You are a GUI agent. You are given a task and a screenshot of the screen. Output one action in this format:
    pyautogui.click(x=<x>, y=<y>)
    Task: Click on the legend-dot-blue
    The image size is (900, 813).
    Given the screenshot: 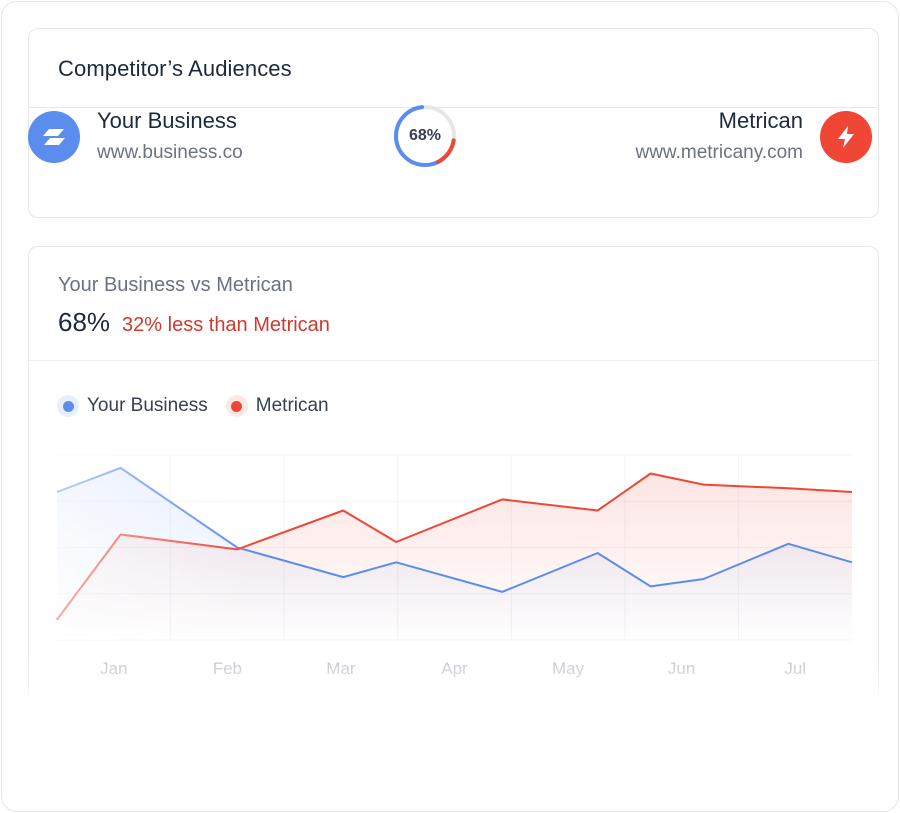 What is the action you would take?
    pyautogui.click(x=68, y=406)
    